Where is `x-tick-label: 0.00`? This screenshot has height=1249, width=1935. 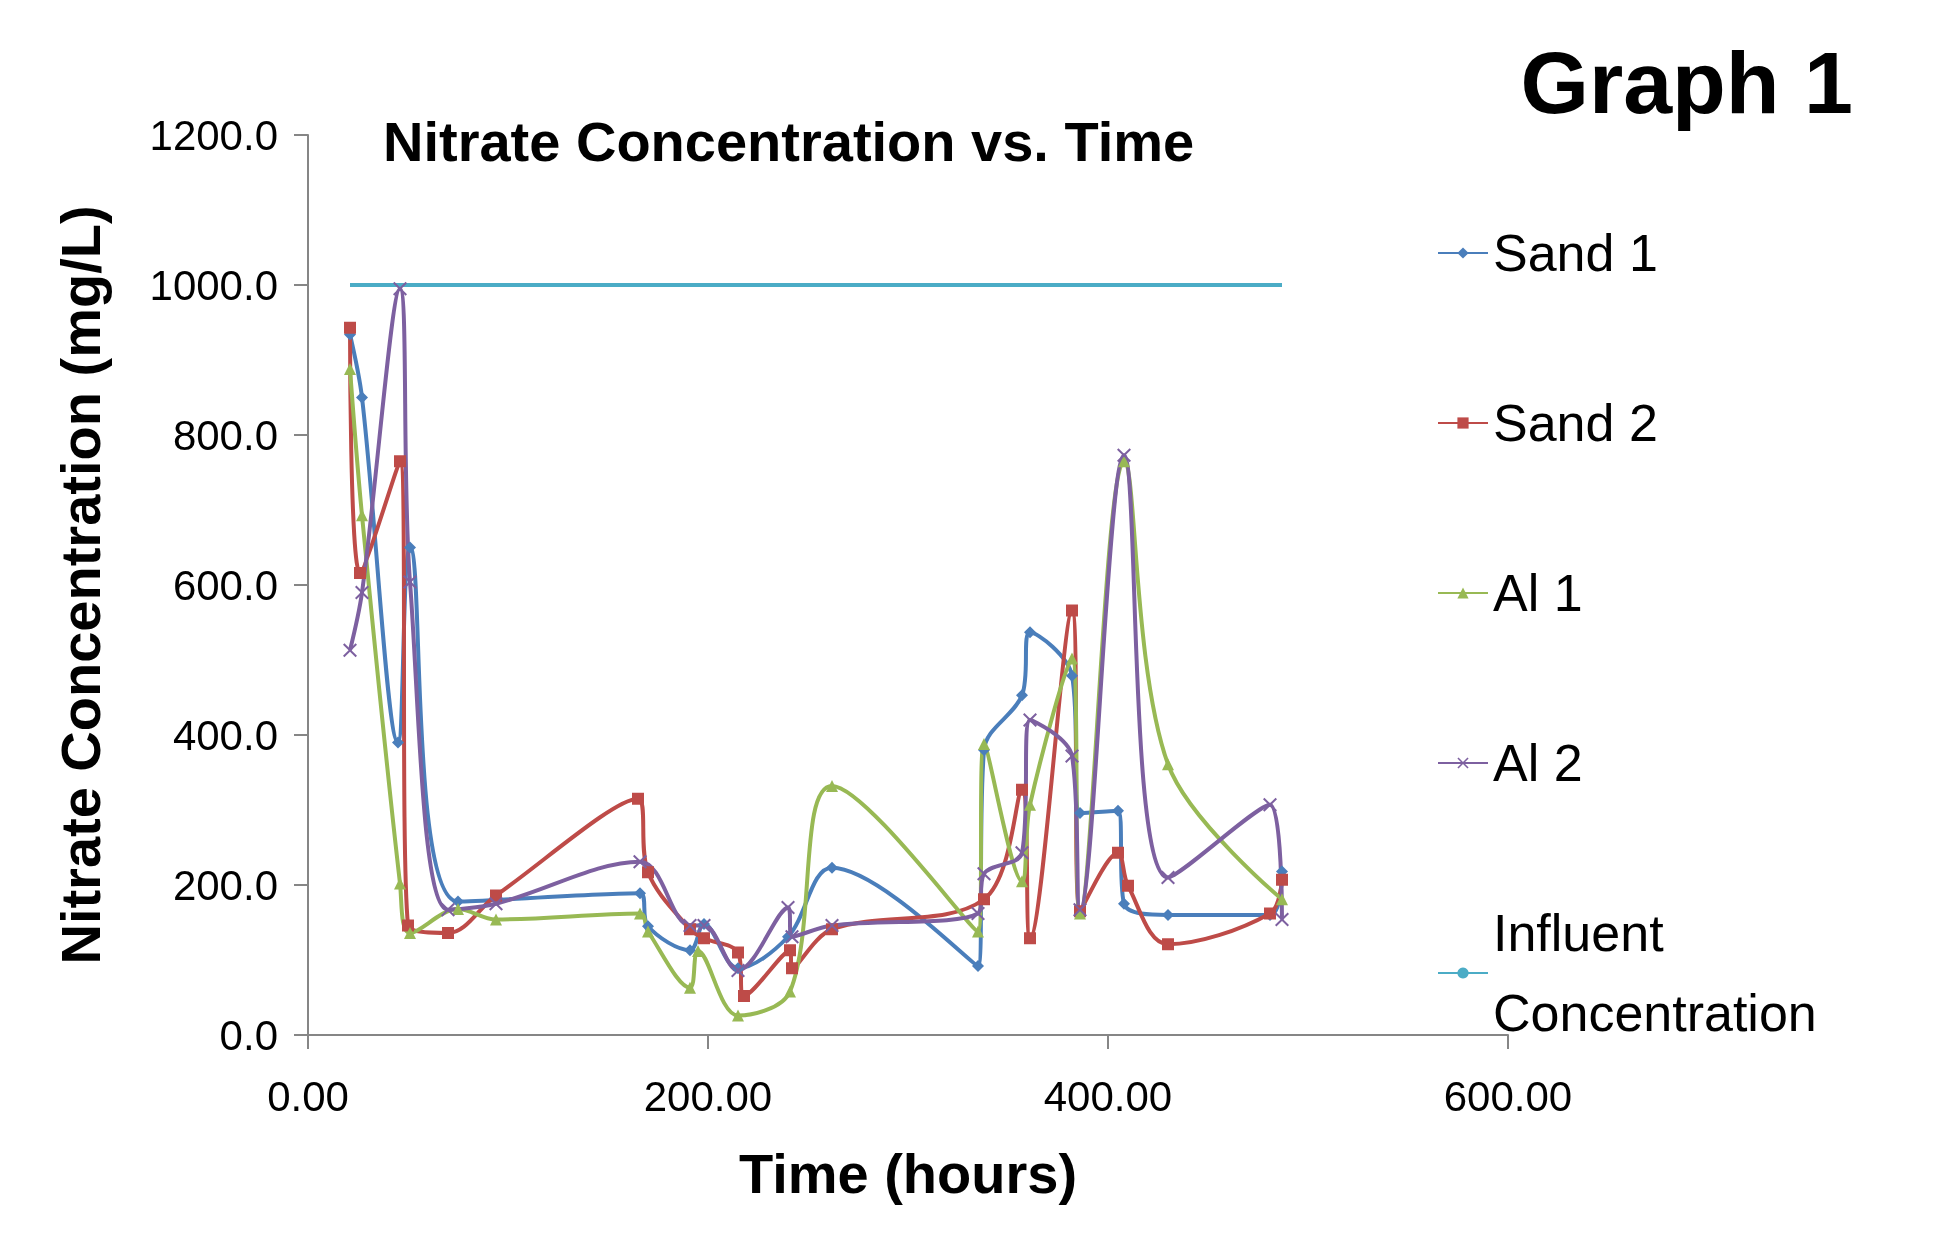
x-tick-label: 0.00 is located at coordinates (308, 1096).